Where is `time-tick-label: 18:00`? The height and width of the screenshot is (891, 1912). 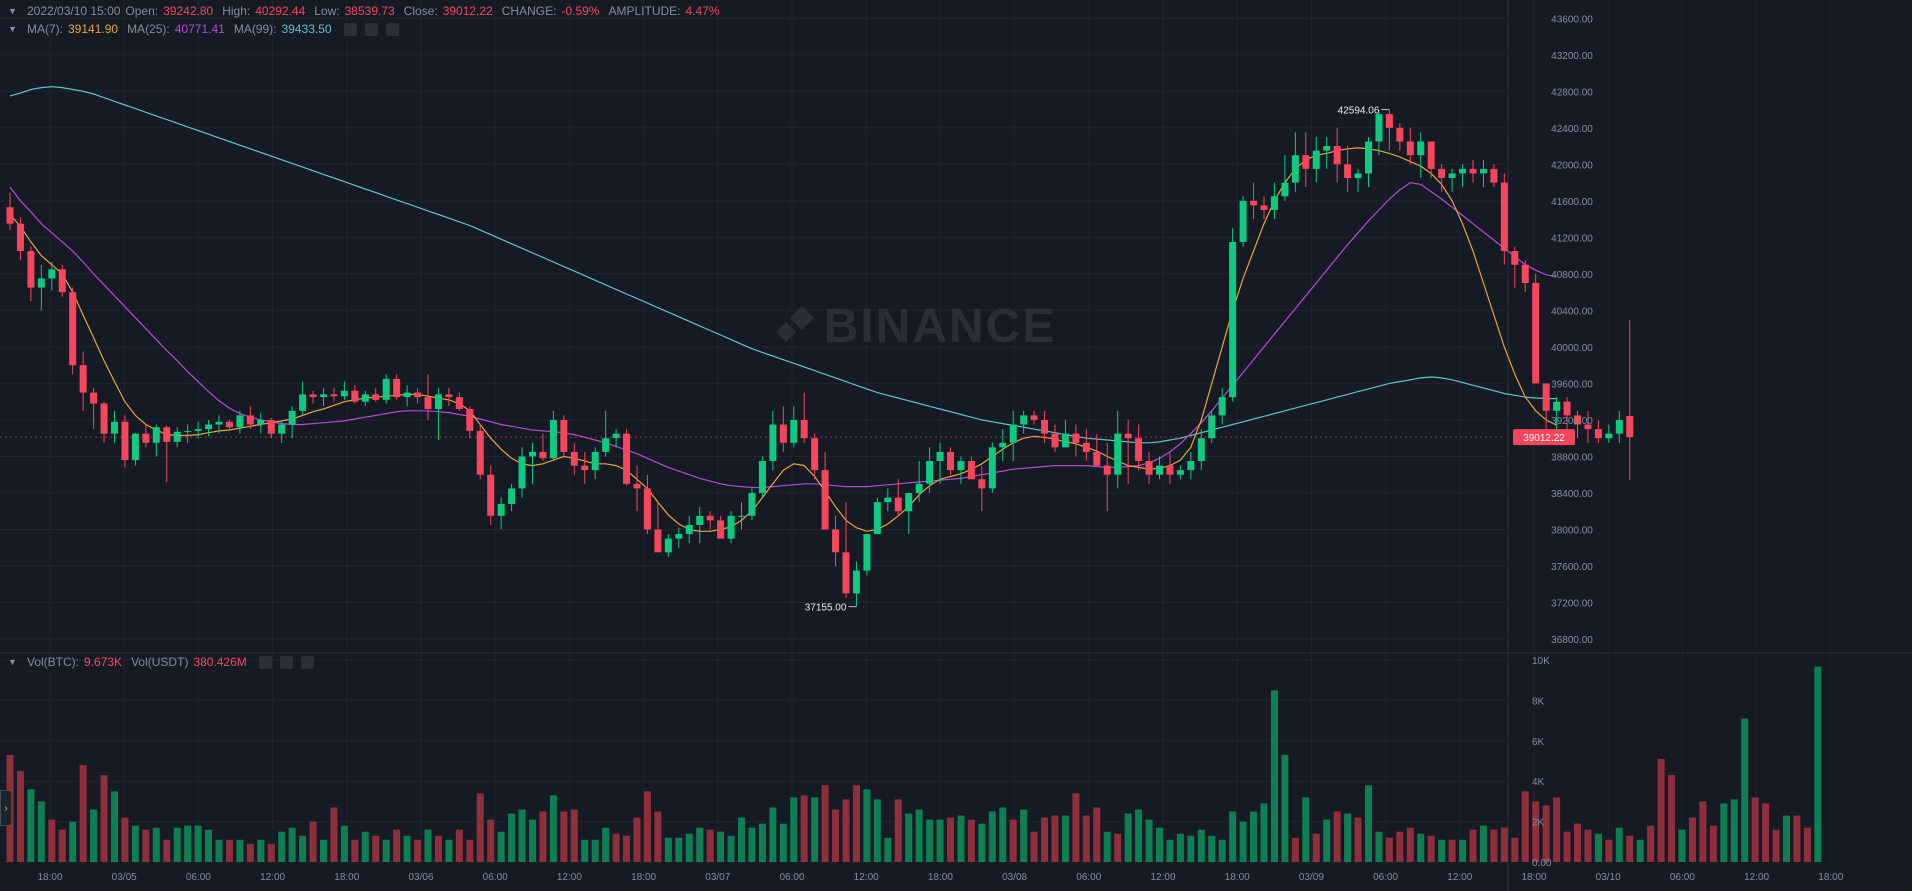
time-tick-label: 18:00 is located at coordinates (940, 877).